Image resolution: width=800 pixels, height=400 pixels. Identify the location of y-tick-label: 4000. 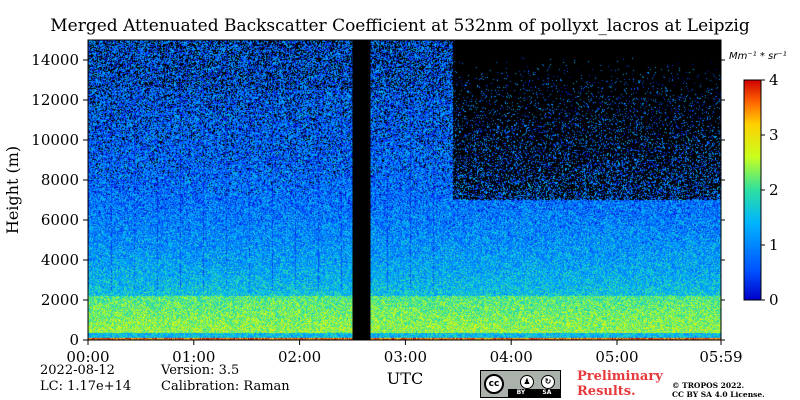
(60, 260).